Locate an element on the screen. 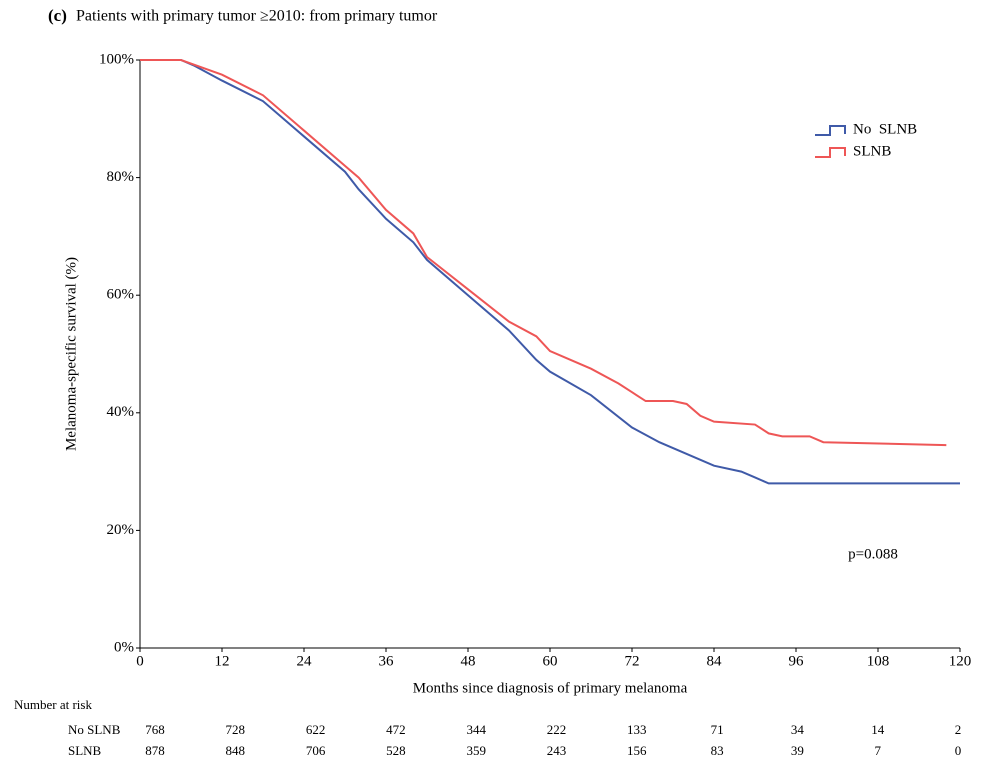 The width and height of the screenshot is (988, 764). risk-value: 344 is located at coordinates (476, 729).